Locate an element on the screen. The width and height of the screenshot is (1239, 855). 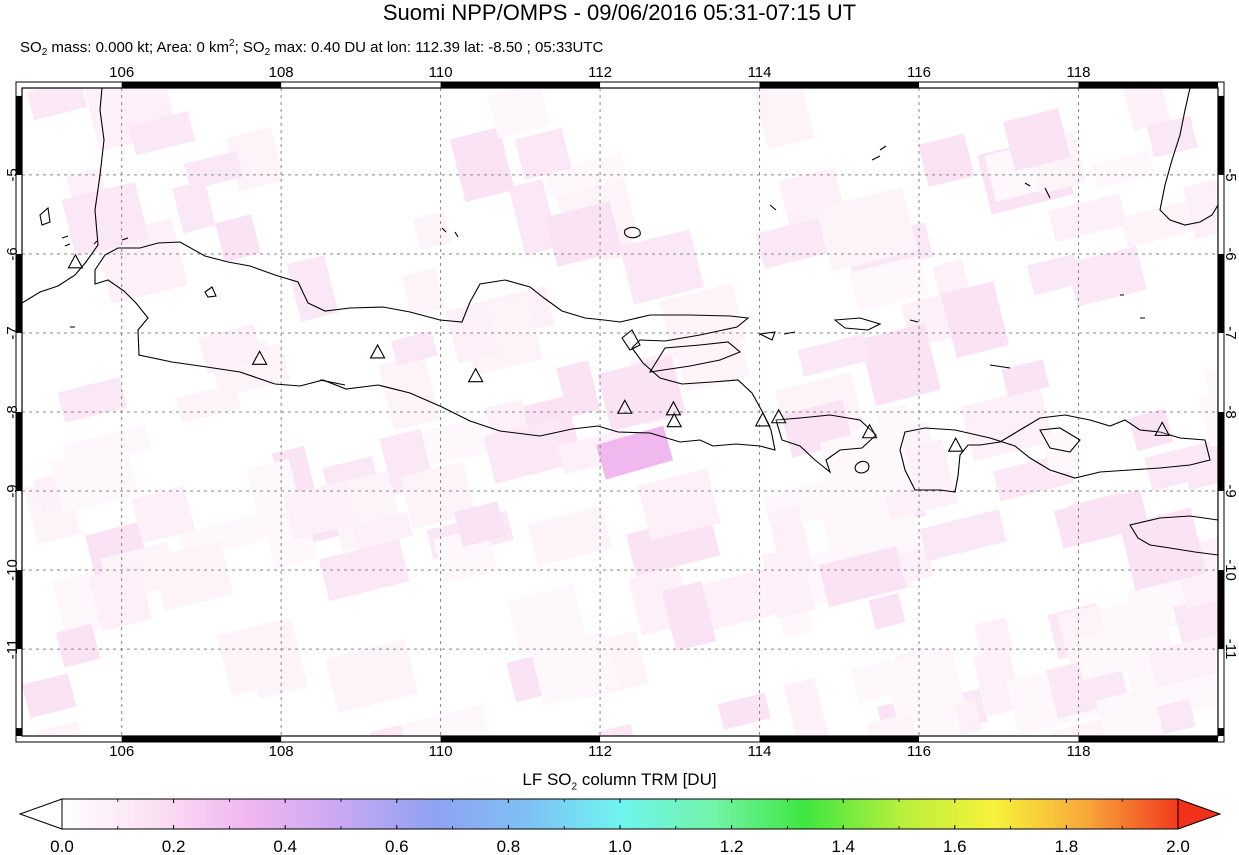
coastline-sumbawa is located at coordinates (1055, 453).